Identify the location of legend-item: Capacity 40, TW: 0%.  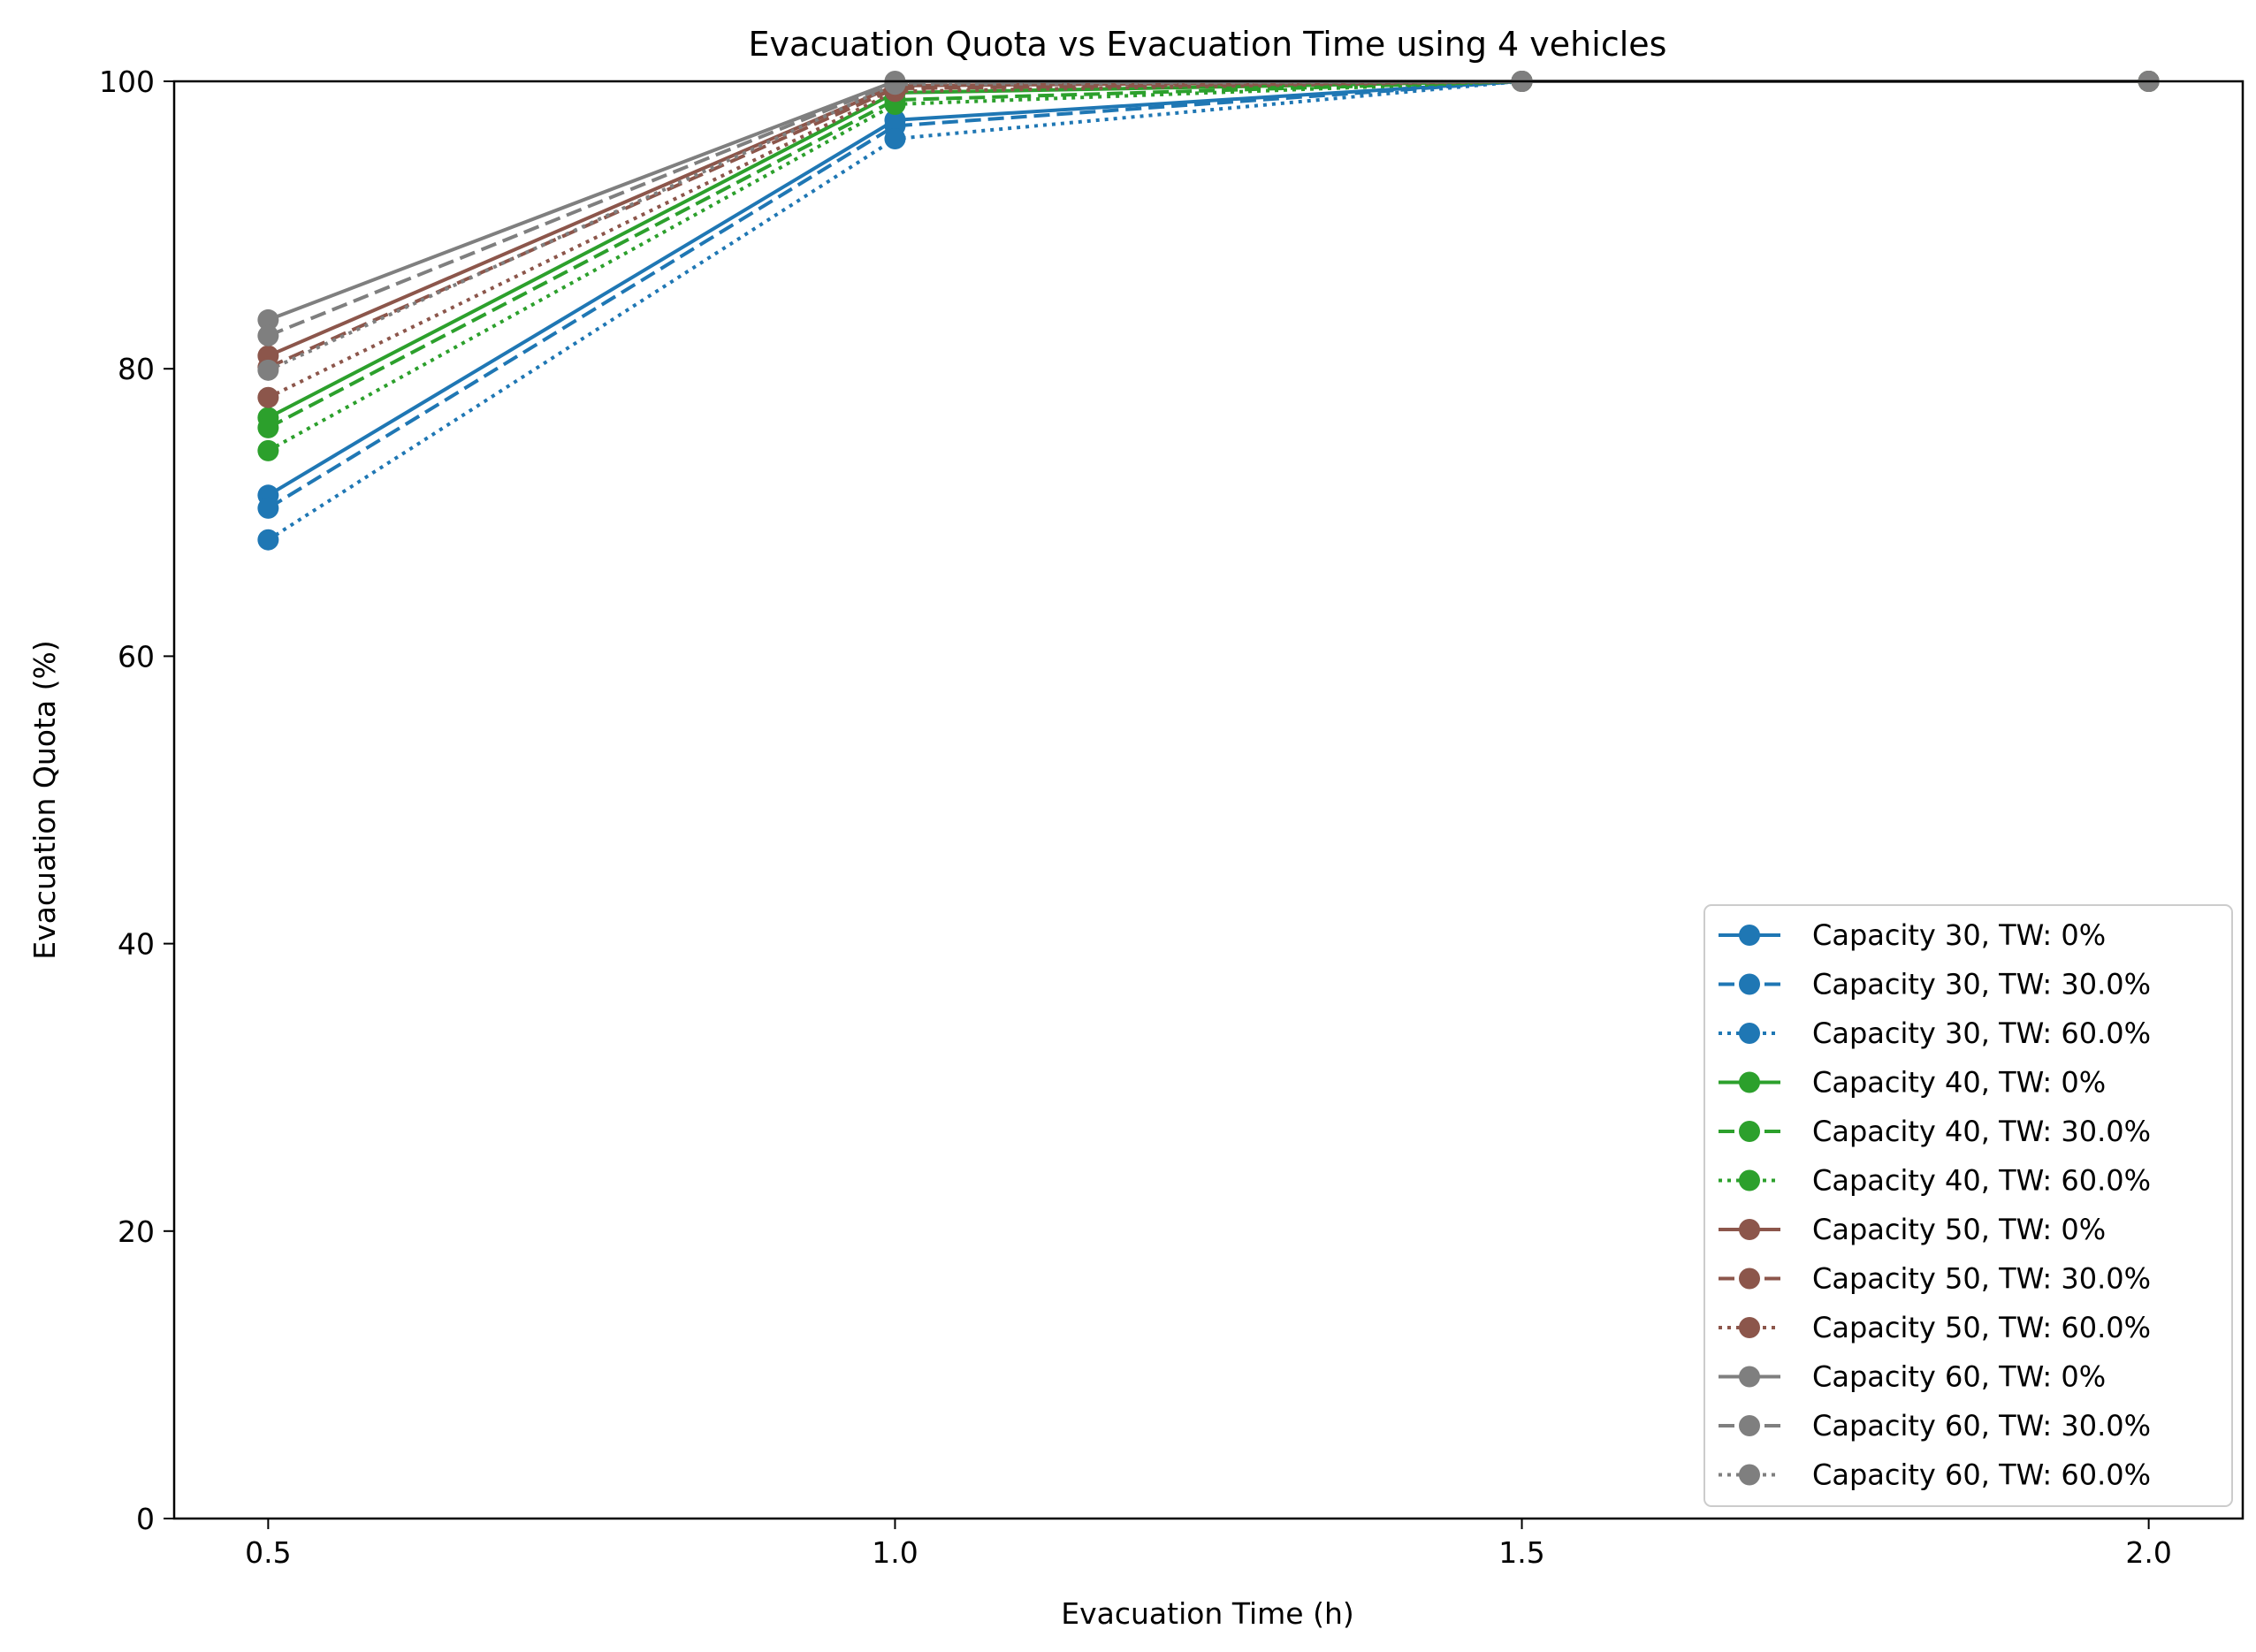
(1912, 1083).